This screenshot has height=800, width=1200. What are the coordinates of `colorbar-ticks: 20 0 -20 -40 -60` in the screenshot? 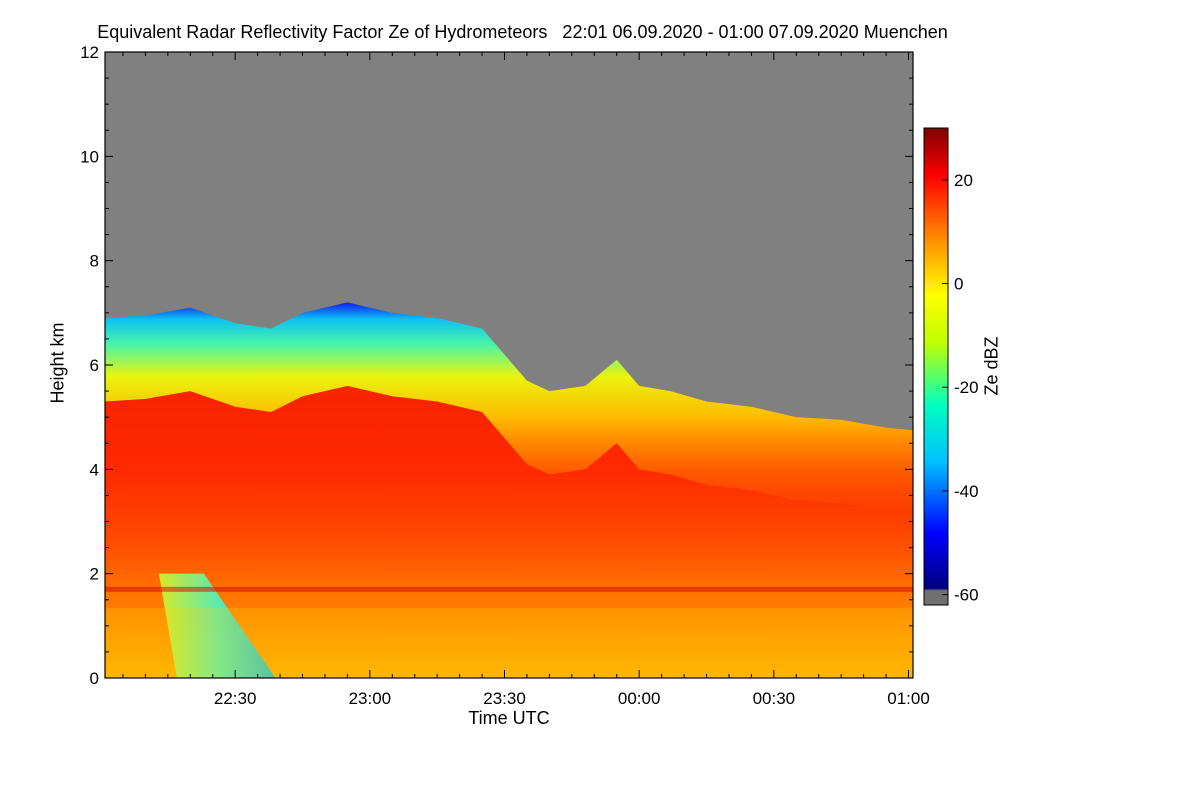 It's located at (960, 388).